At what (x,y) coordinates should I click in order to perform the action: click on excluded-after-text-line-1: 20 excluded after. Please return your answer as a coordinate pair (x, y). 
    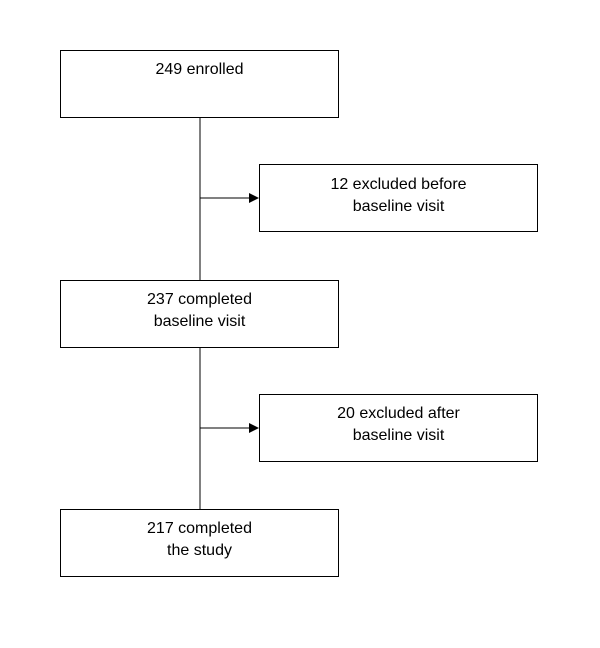
    Looking at the image, I should click on (398, 413).